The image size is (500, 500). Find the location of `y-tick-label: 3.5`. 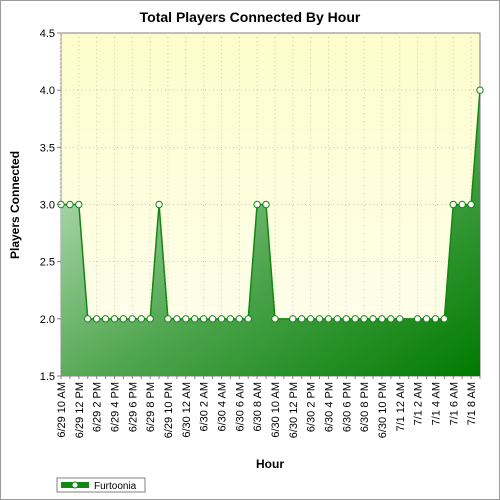

y-tick-label: 3.5 is located at coordinates (47, 148).